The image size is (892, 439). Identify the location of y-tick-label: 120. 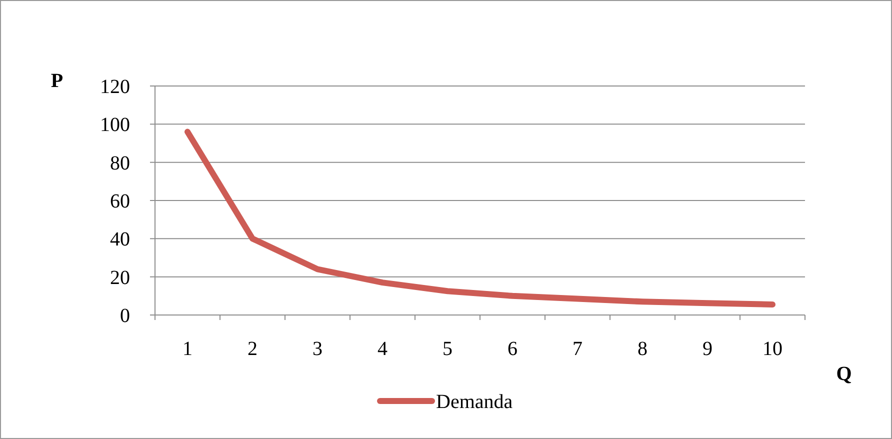
(115, 87).